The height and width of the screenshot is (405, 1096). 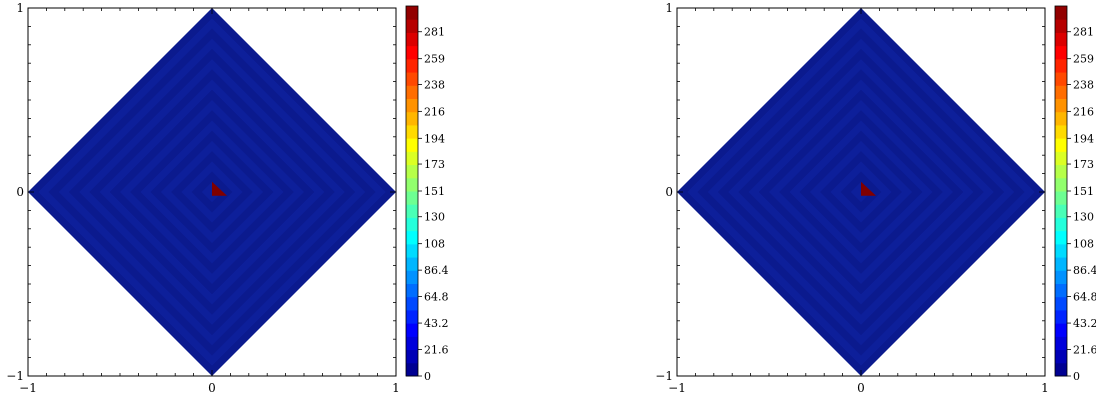 What do you see at coordinates (1083, 84) in the screenshot?
I see `colorbar-tick-label: 238` at bounding box center [1083, 84].